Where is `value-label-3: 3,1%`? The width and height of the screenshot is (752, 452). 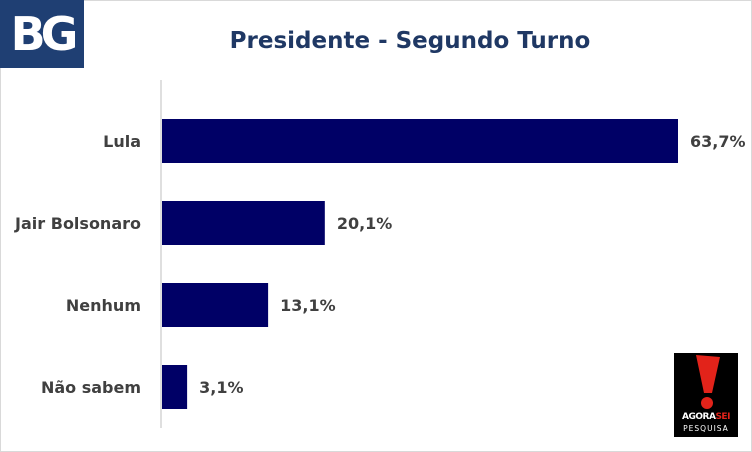
value-label-3: 3,1% is located at coordinates (221, 387).